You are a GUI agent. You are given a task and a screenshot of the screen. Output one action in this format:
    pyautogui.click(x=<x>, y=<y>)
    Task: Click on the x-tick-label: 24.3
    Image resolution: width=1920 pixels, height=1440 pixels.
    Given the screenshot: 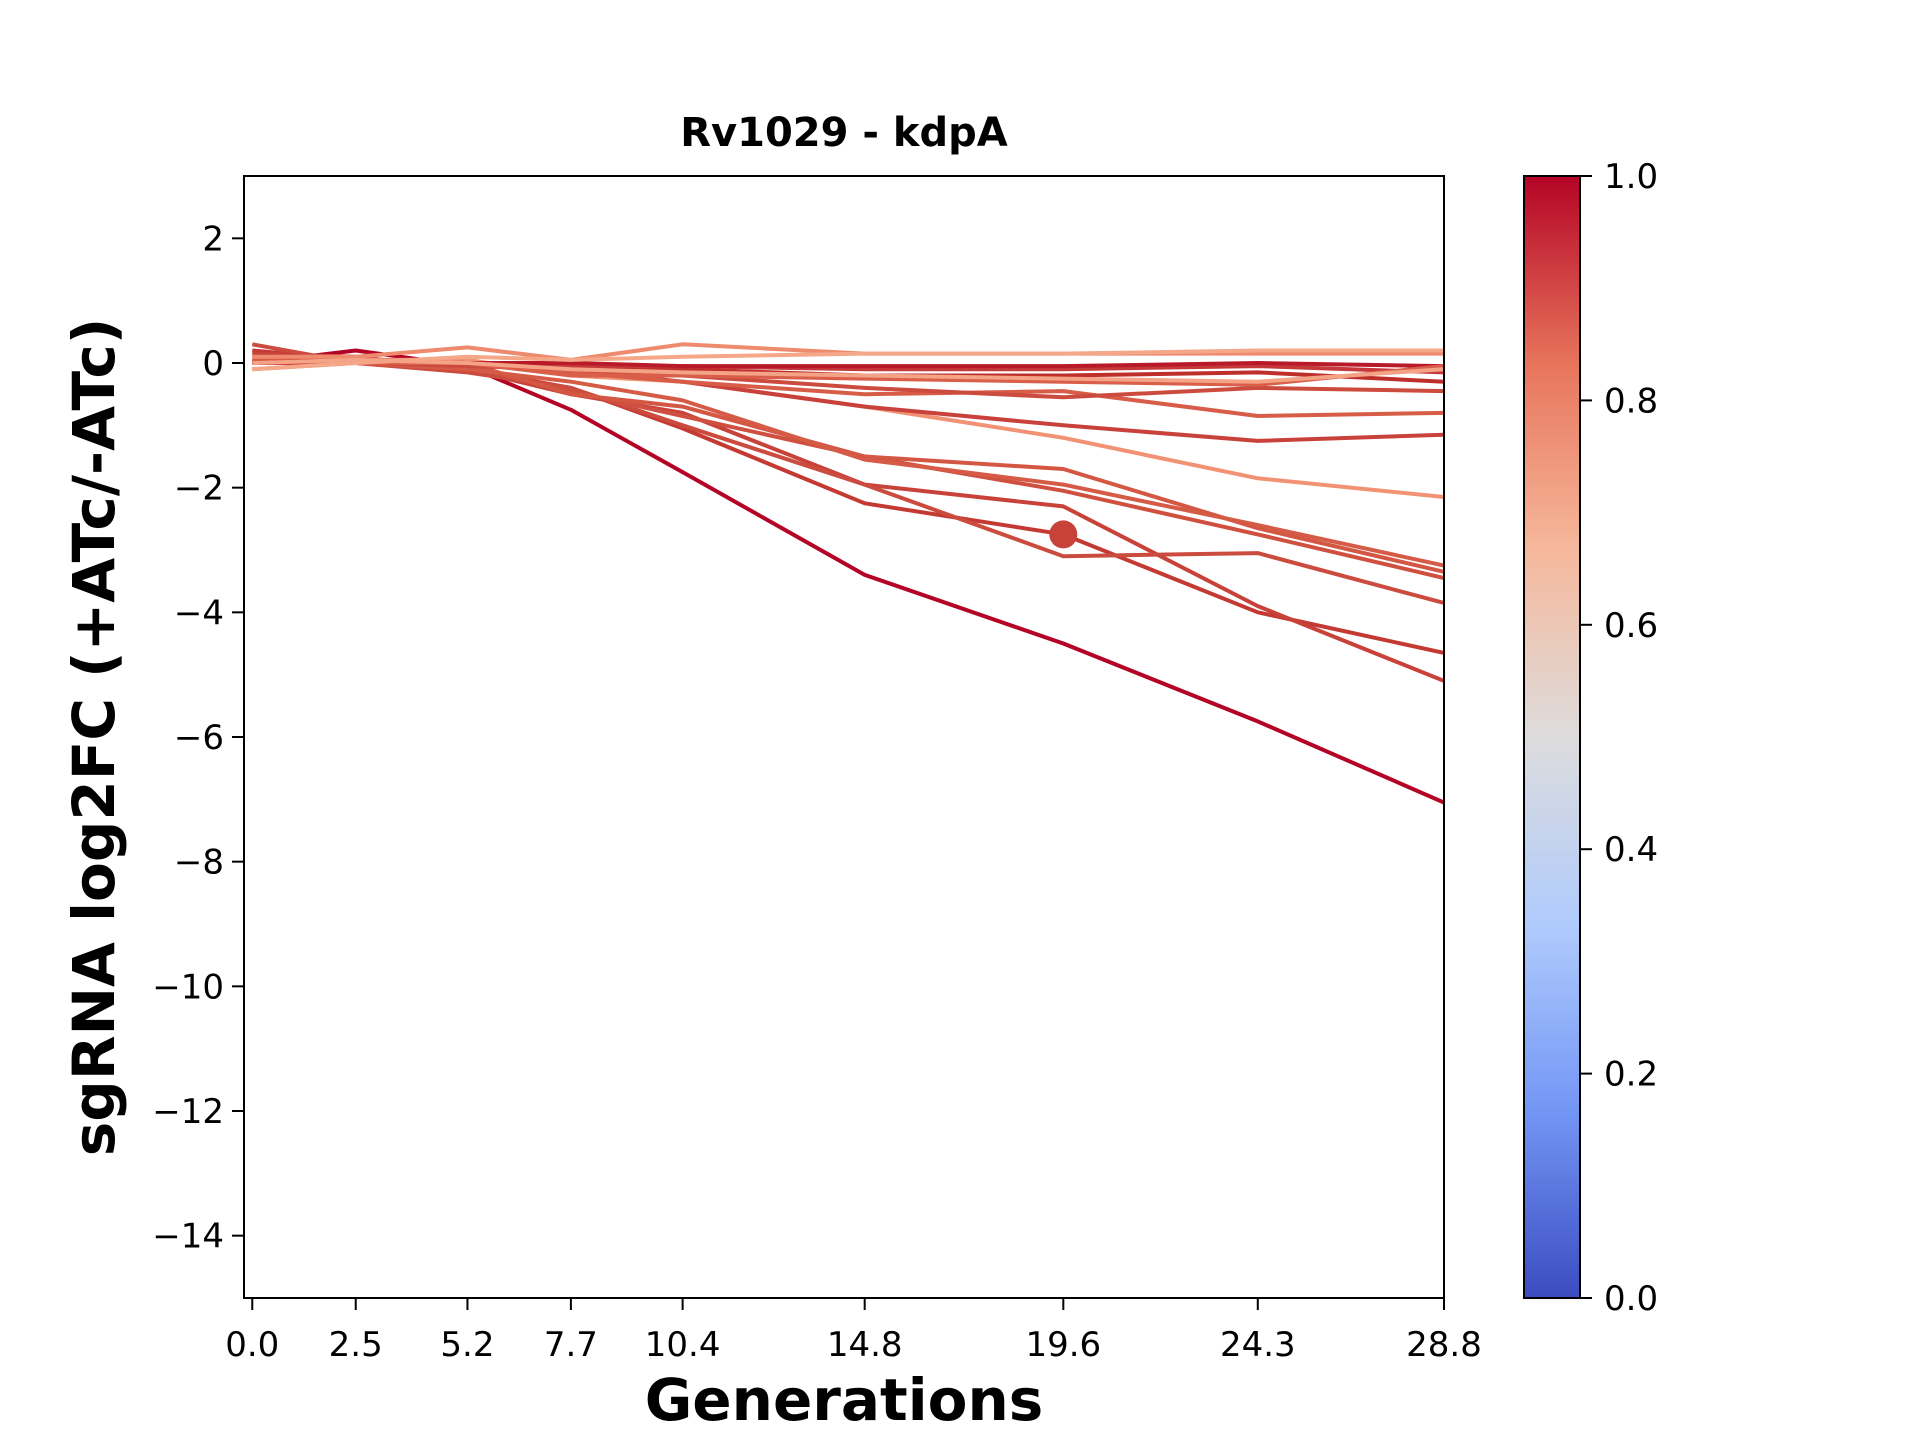 What is the action you would take?
    pyautogui.click(x=1258, y=1345)
    